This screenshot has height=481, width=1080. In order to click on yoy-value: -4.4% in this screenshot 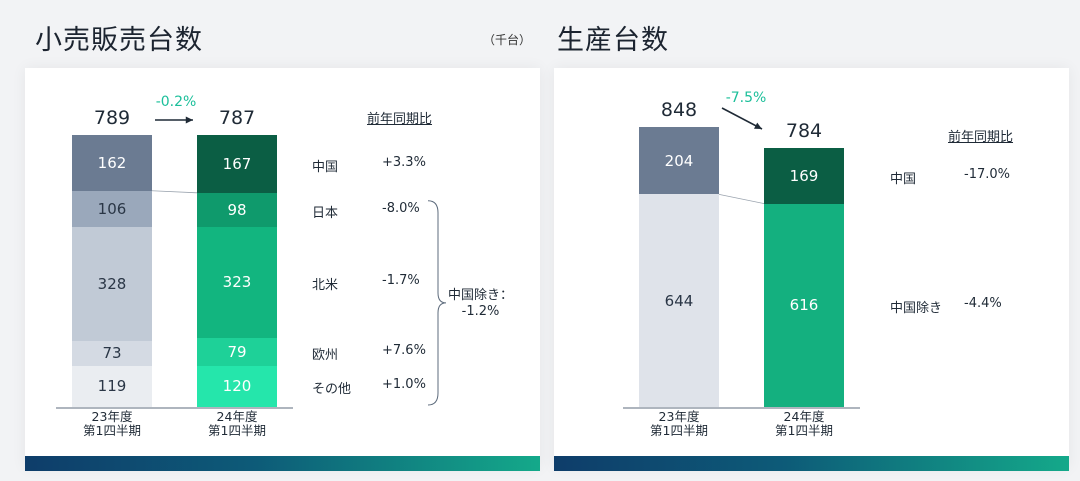, I will do `click(983, 304)`.